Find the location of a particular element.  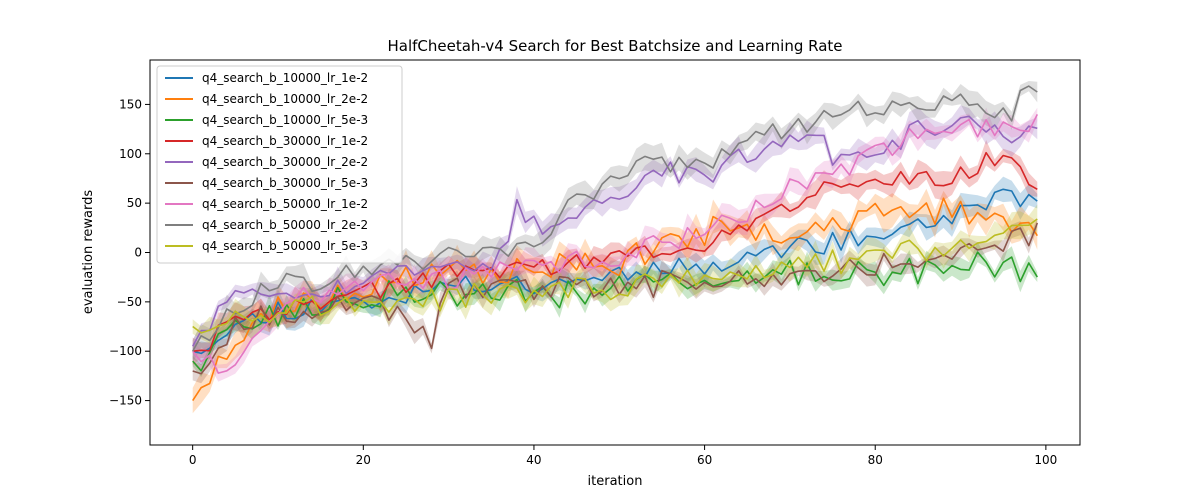

legend-label-8: q4_search_b_50000_lr_5e-3 is located at coordinates (285, 246).